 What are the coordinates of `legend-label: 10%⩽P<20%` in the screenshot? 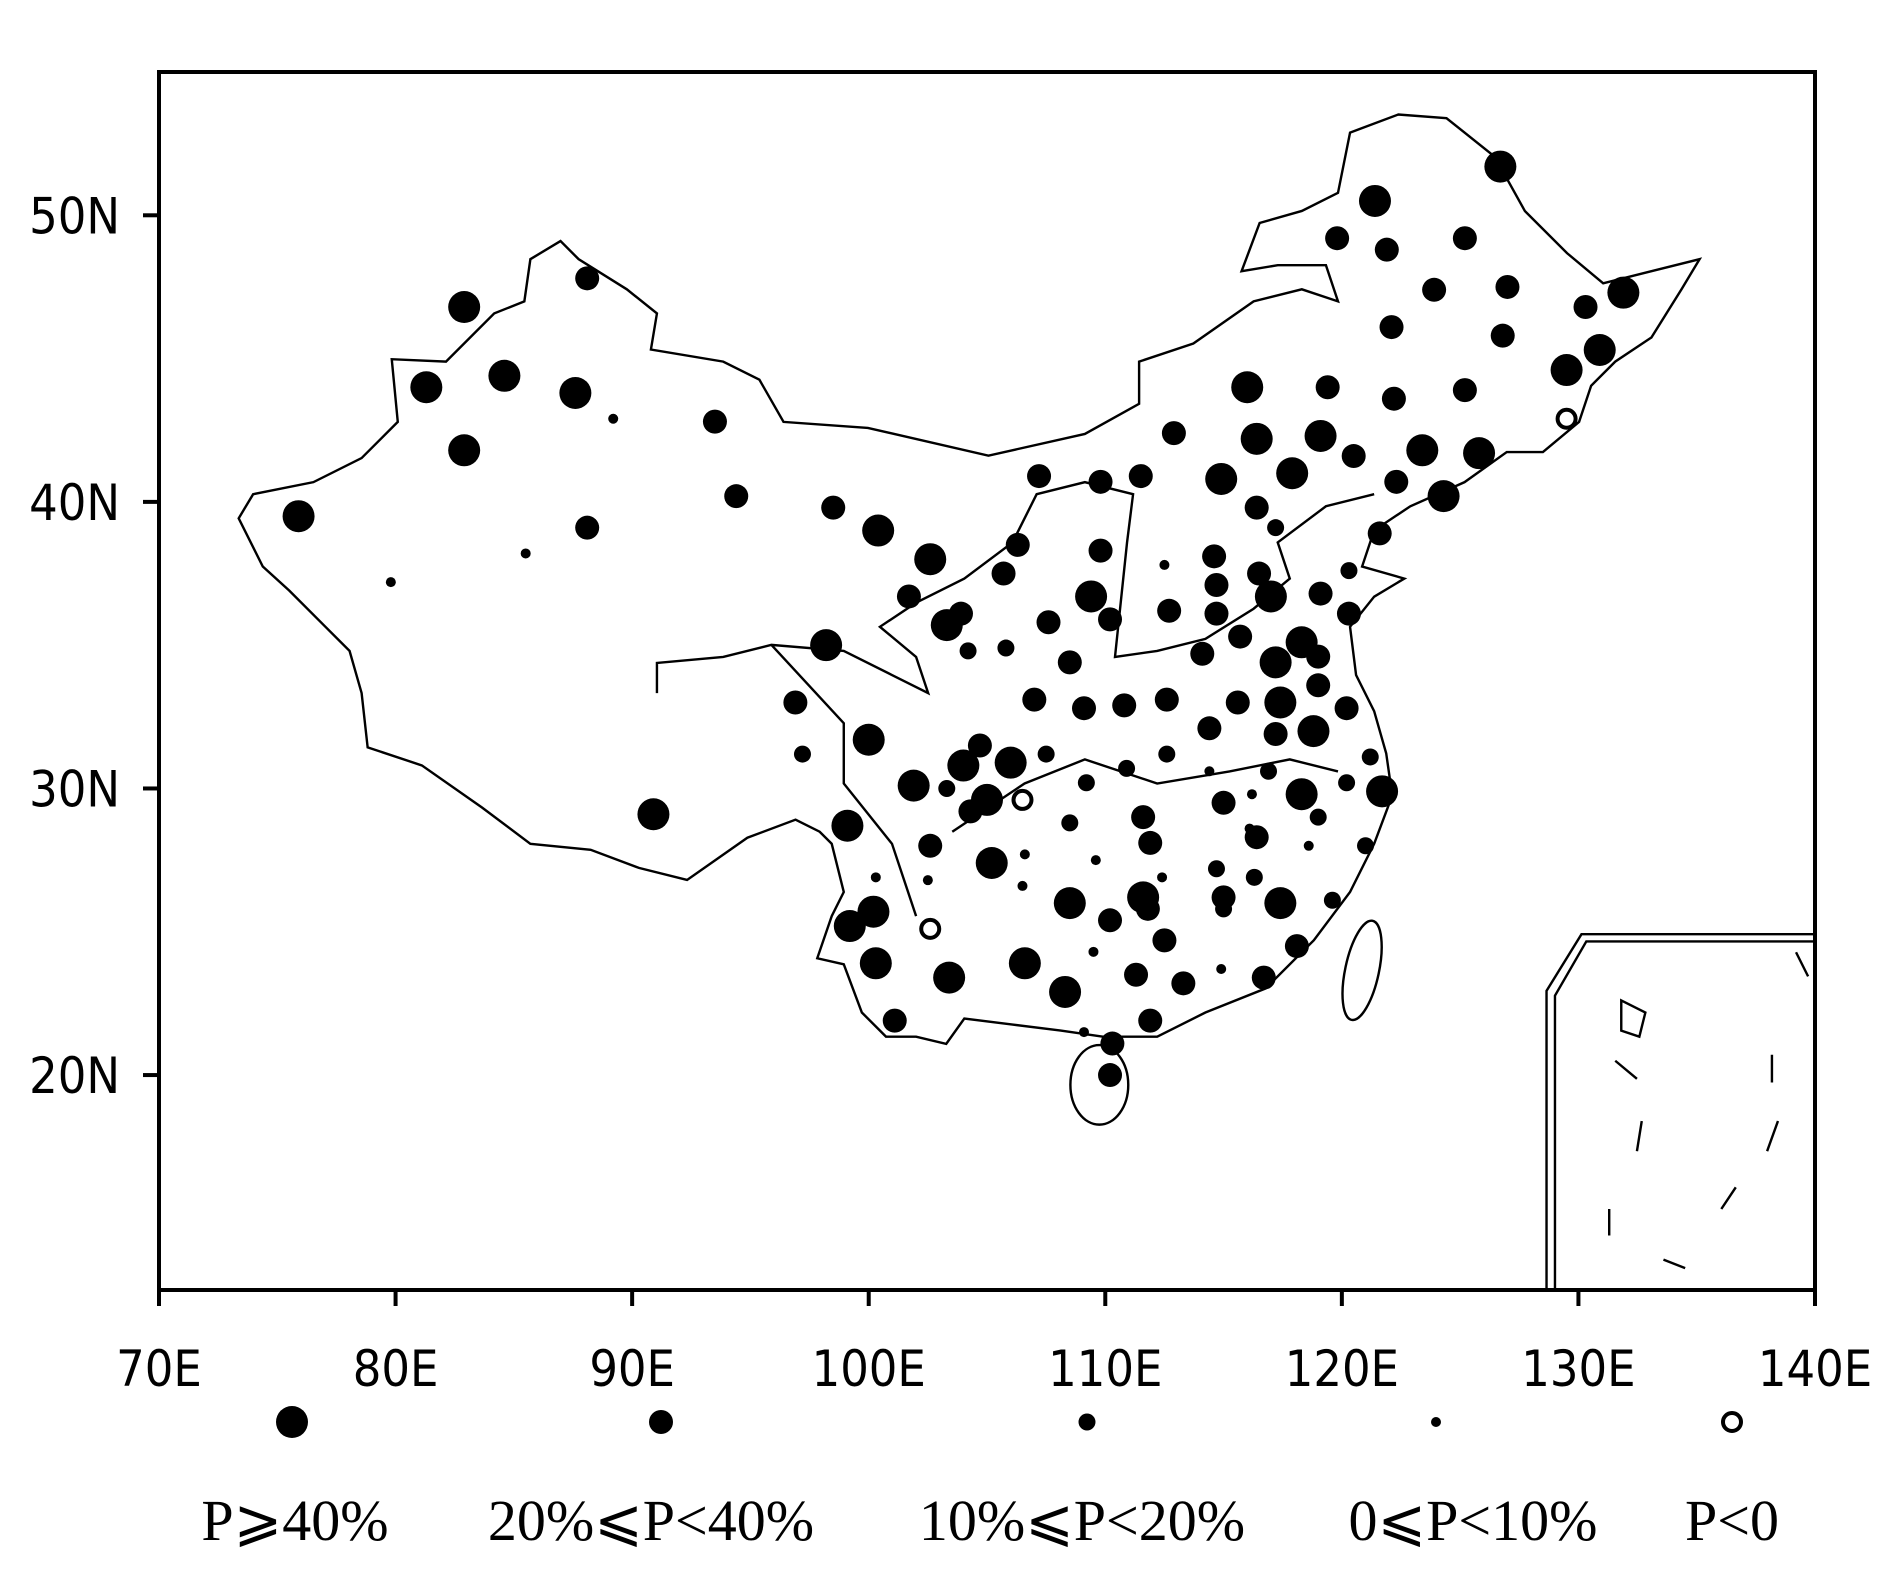 It's located at (1082, 1520).